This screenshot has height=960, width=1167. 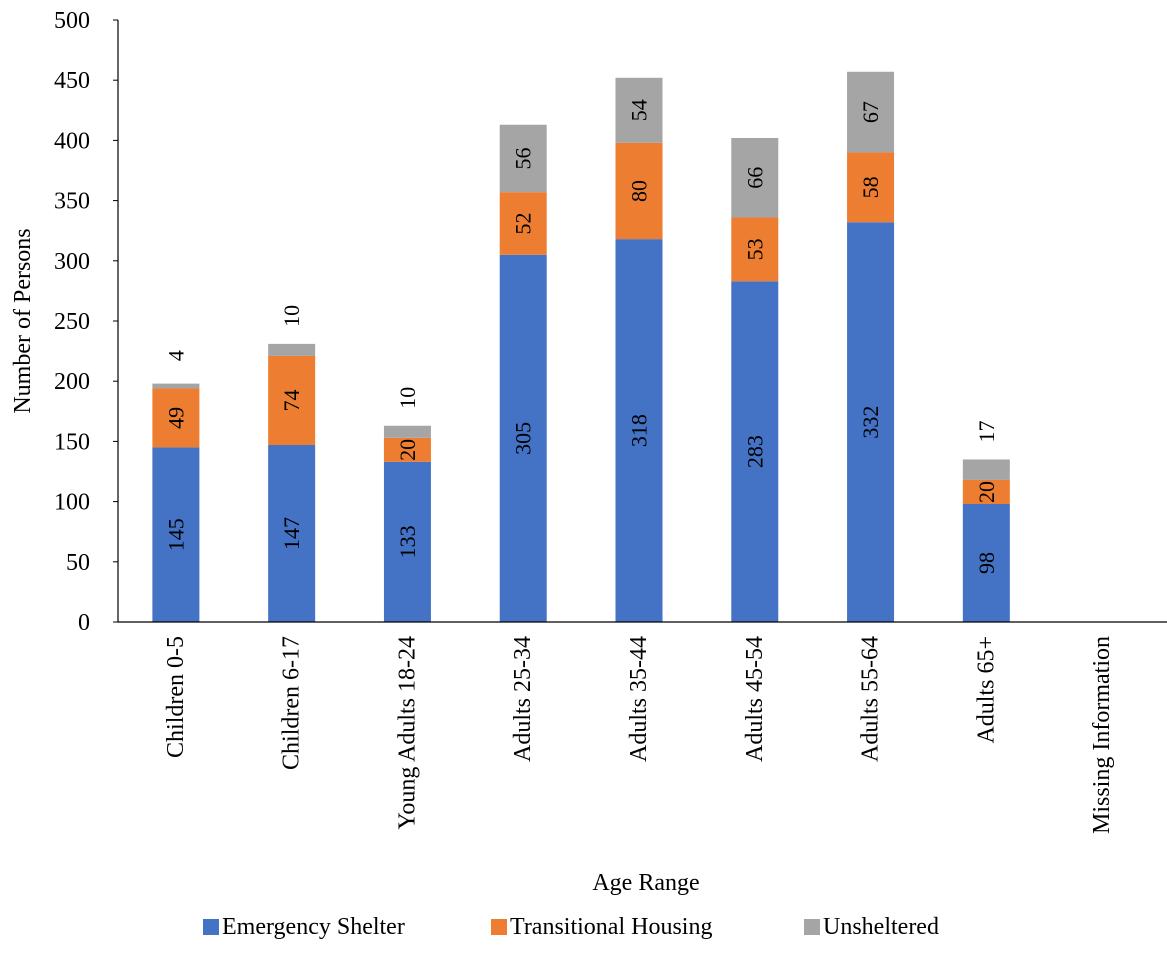 I want to click on data-label: 49, so click(x=175, y=418).